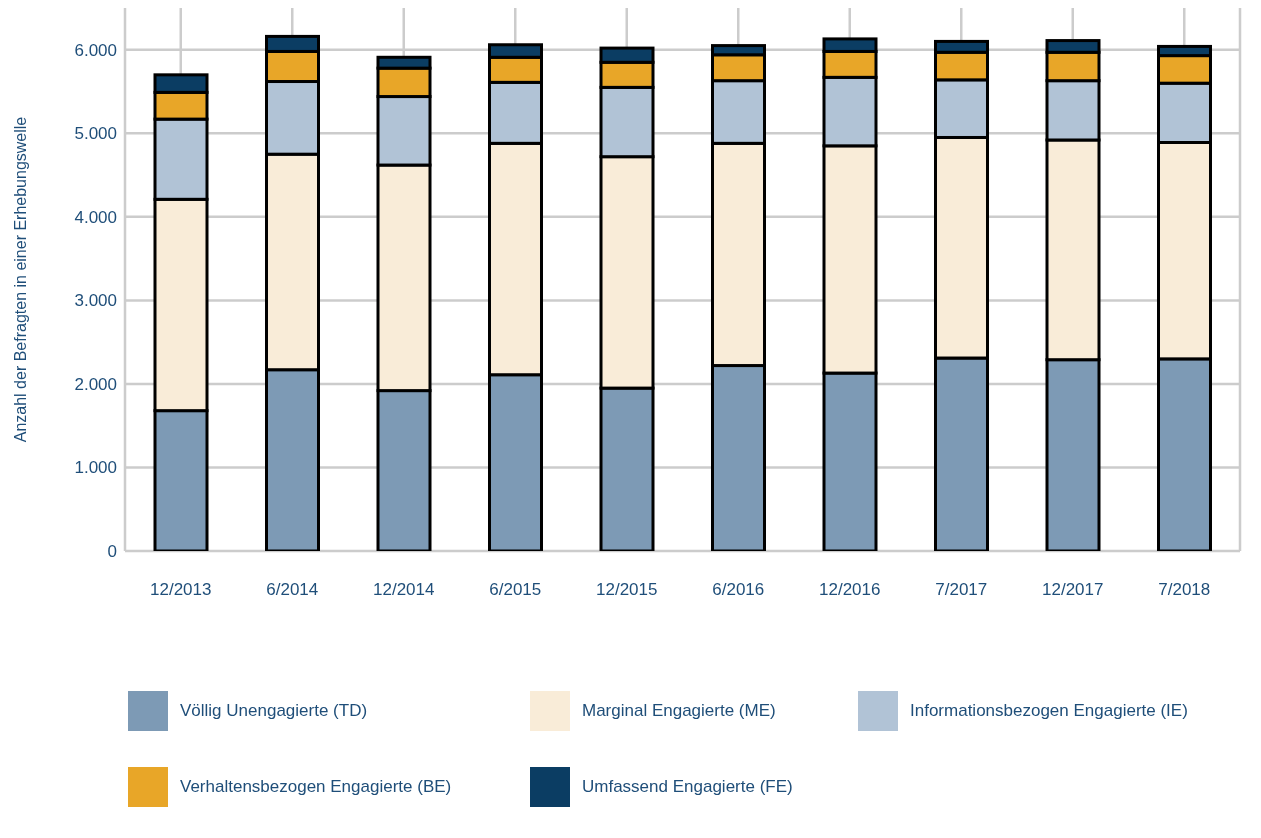 This screenshot has width=1261, height=838. Describe the element at coordinates (1049, 711) in the screenshot. I see `legend-label: Informationsbezogen Engagierte (IE)` at that location.